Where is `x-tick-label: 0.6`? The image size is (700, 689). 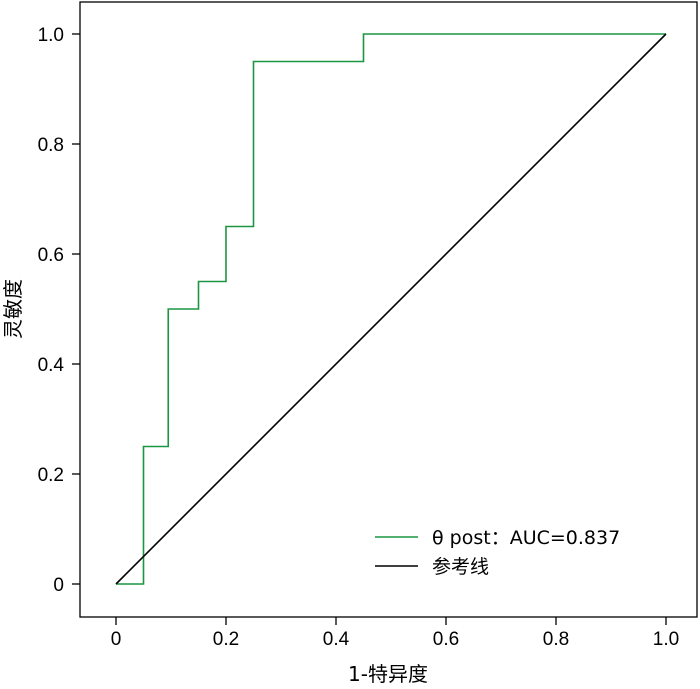 x-tick-label: 0.6 is located at coordinates (446, 639).